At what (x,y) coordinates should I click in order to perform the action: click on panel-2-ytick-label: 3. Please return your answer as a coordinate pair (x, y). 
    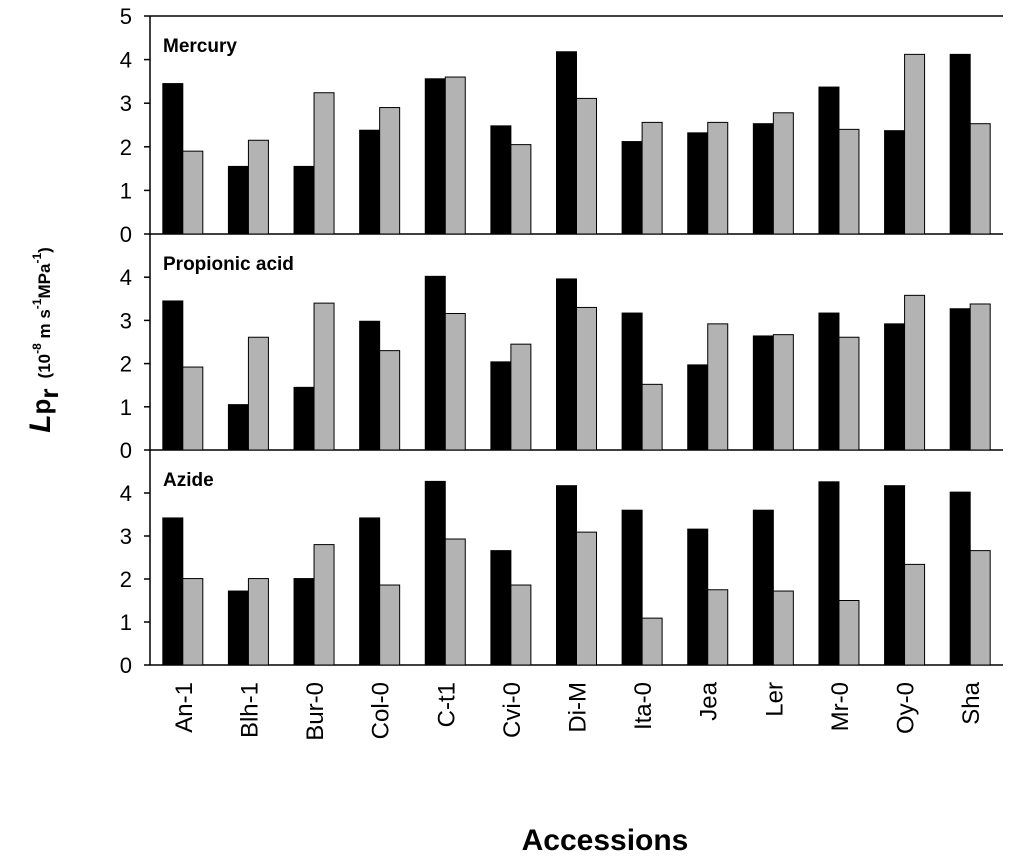
    Looking at the image, I should click on (126, 536).